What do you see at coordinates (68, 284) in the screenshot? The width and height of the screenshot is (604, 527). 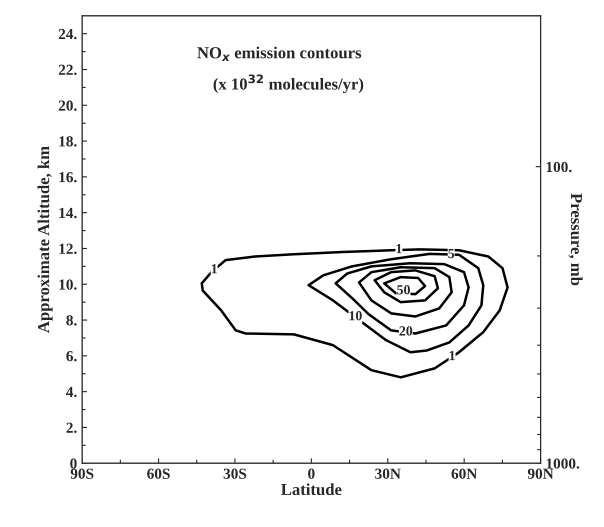 I see `y-tick-label: 10.` at bounding box center [68, 284].